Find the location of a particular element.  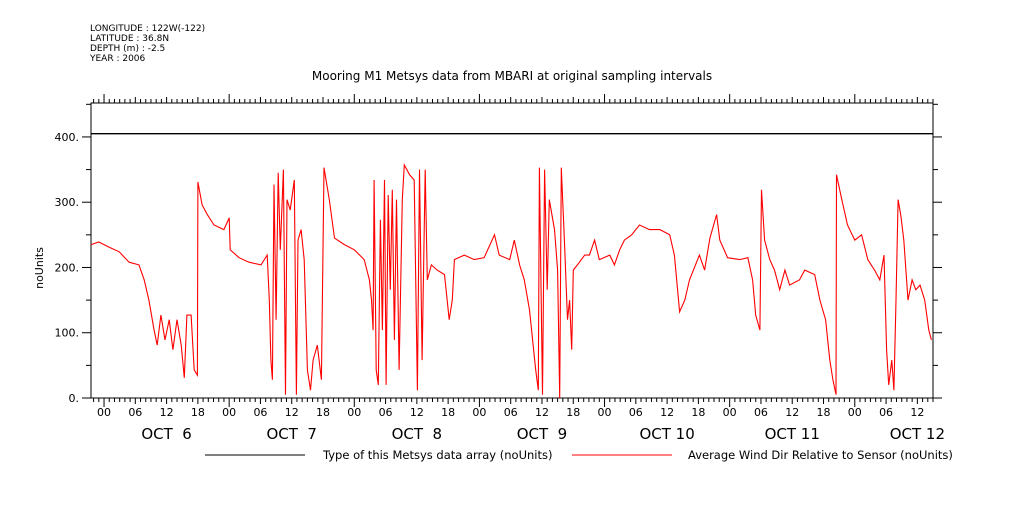

y-axis-label: noUnits is located at coordinates (39, 268).